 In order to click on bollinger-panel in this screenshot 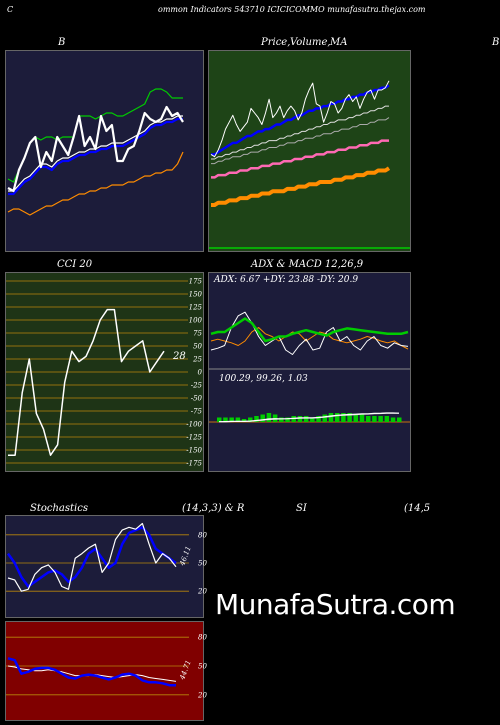, I will do `click(104, 151)`.